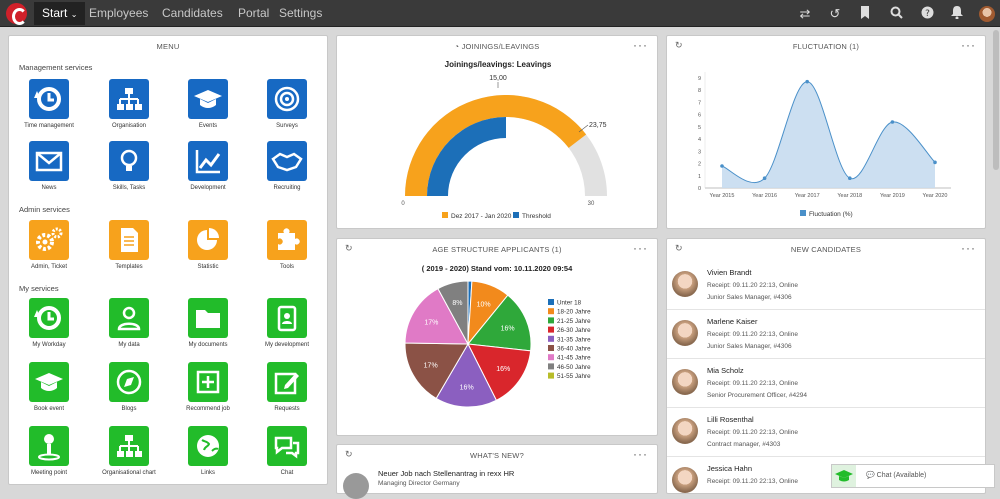  What do you see at coordinates (481, 216) in the screenshot?
I see `gauge-legend-series: Dez 2017 - Jan 2020` at bounding box center [481, 216].